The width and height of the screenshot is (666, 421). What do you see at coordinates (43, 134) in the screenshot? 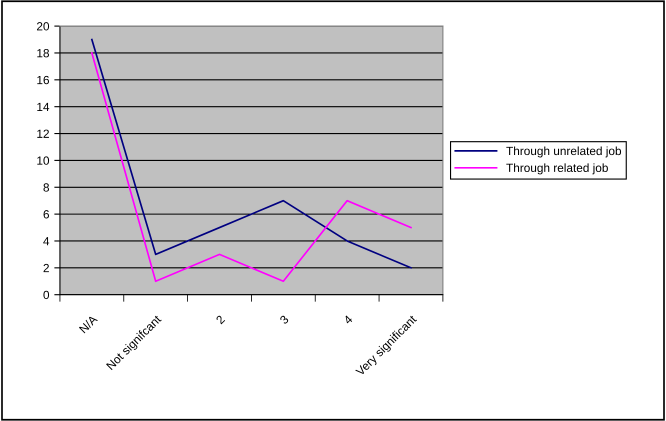
I see `y-tick-label: 12` at bounding box center [43, 134].